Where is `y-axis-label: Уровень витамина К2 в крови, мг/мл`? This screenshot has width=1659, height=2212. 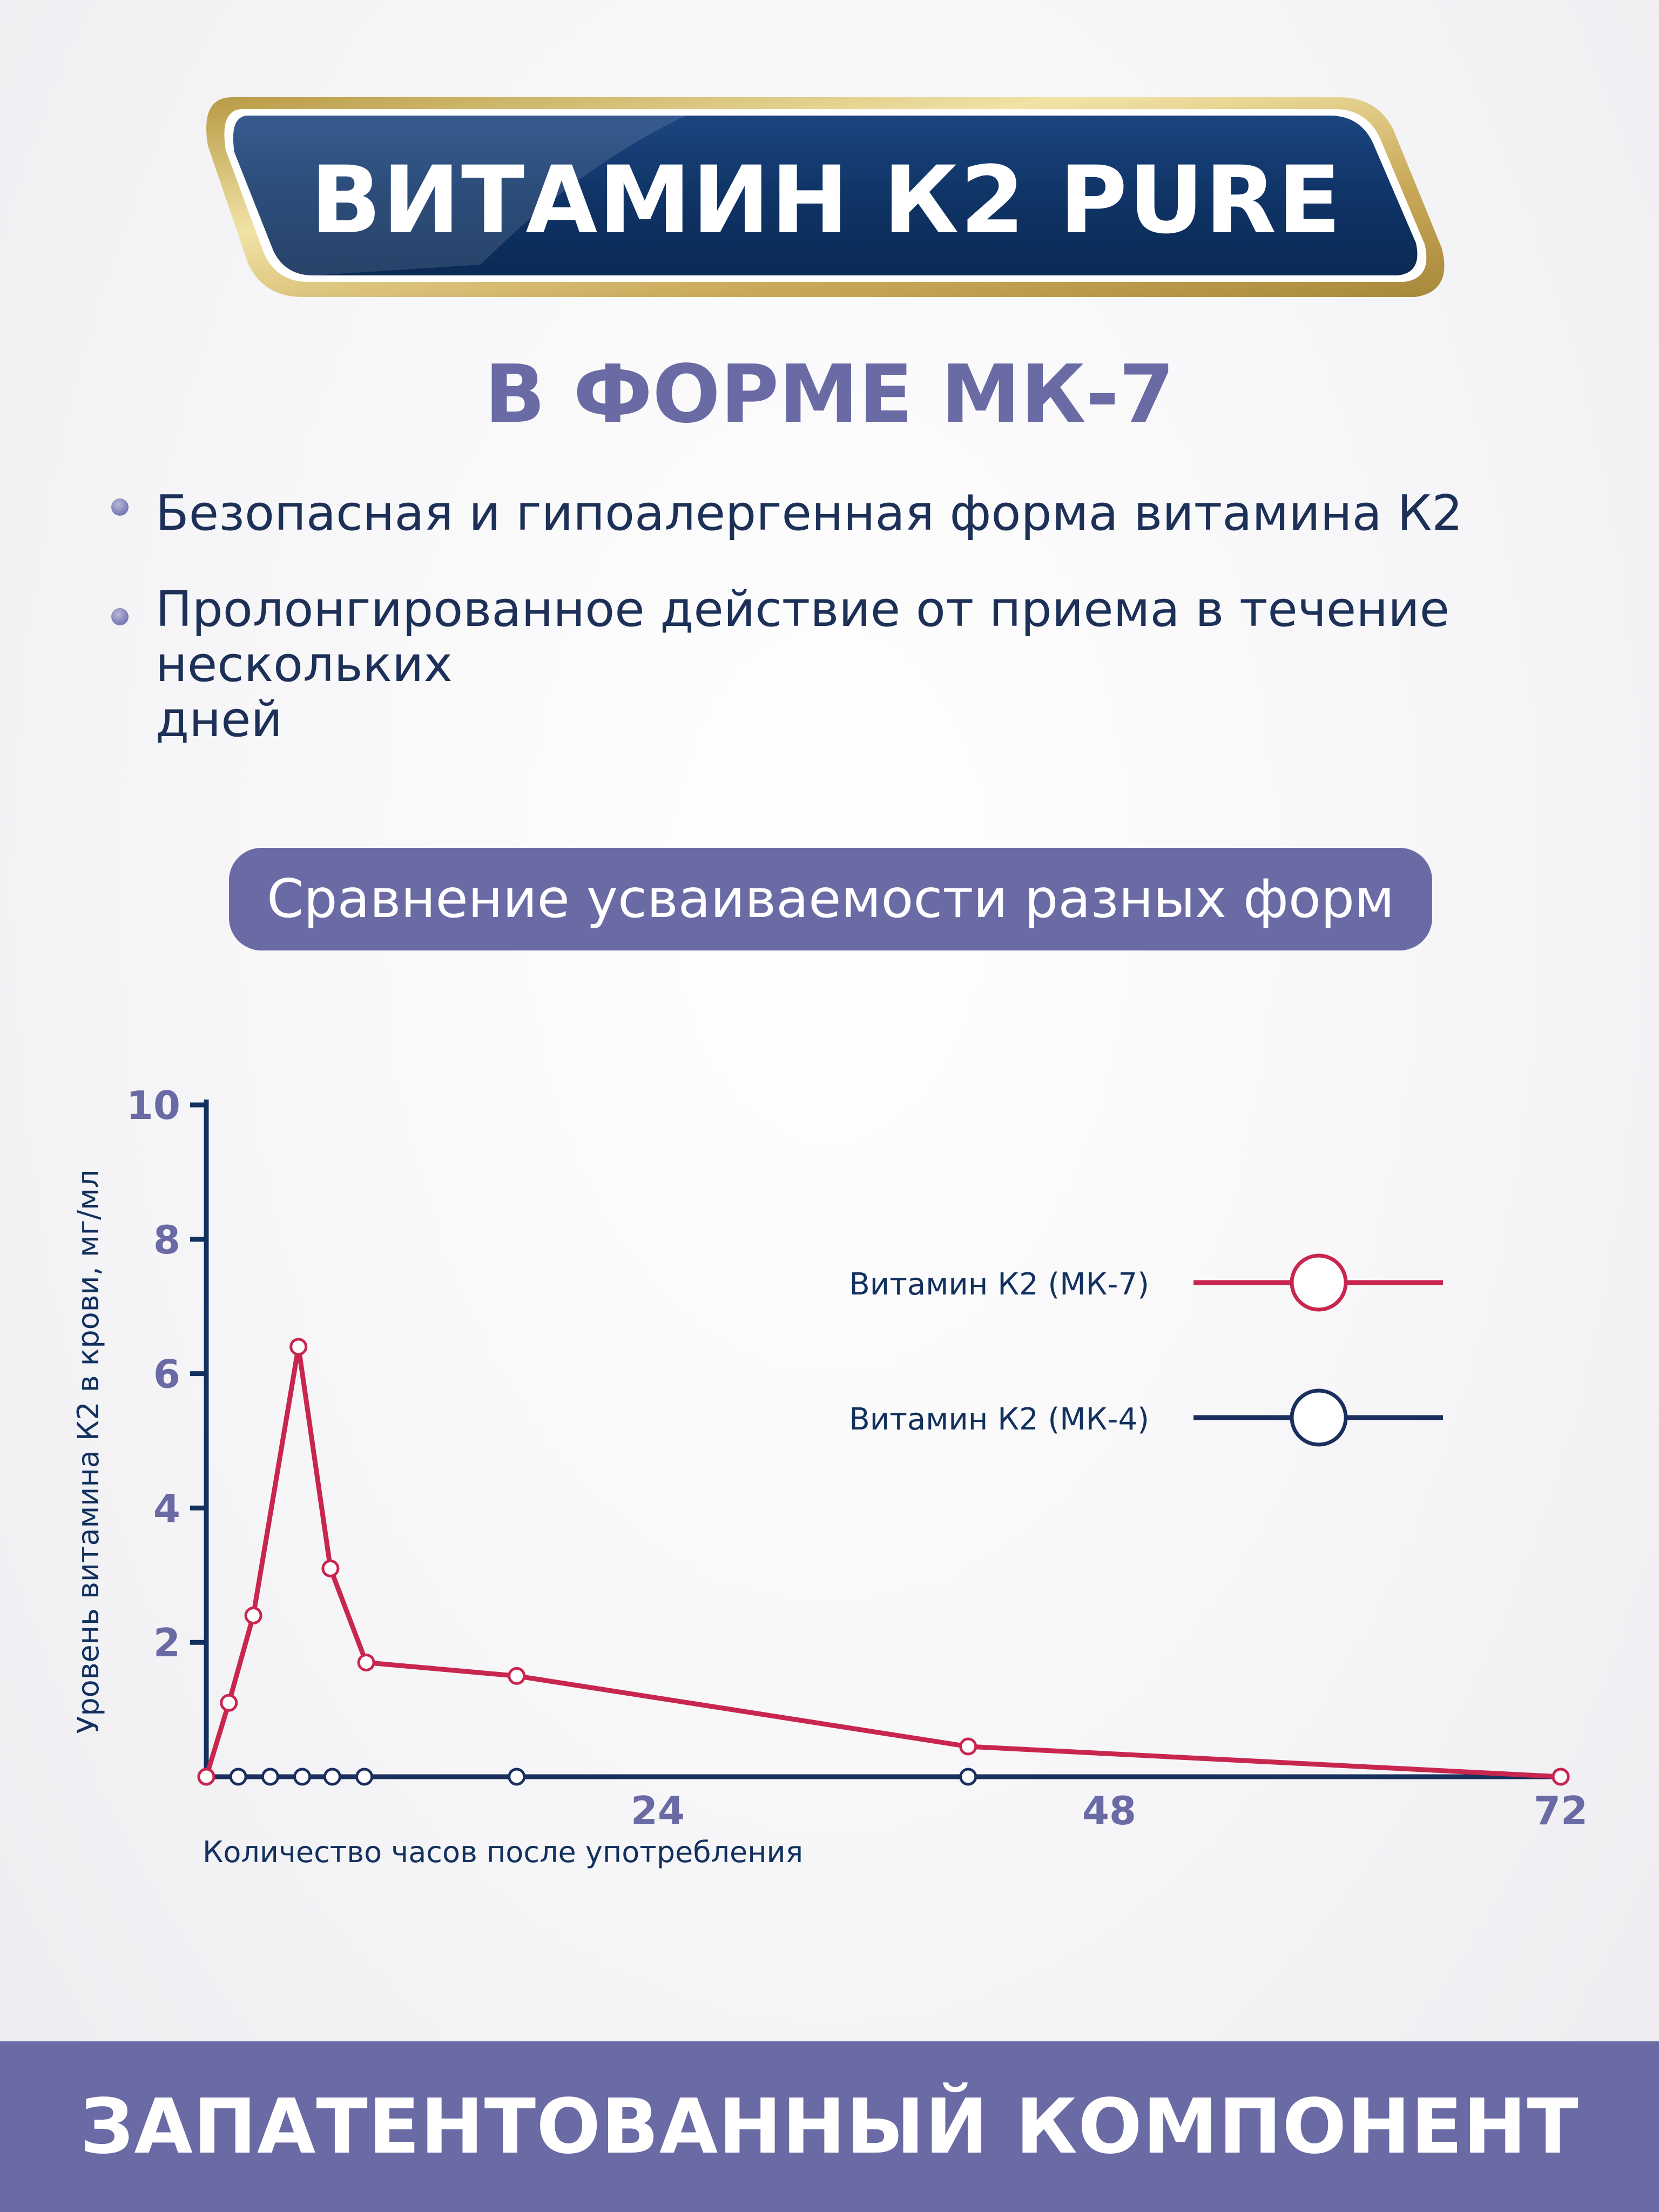 y-axis-label: Уровень витамина К2 в крови, мг/мл is located at coordinates (88, 1451).